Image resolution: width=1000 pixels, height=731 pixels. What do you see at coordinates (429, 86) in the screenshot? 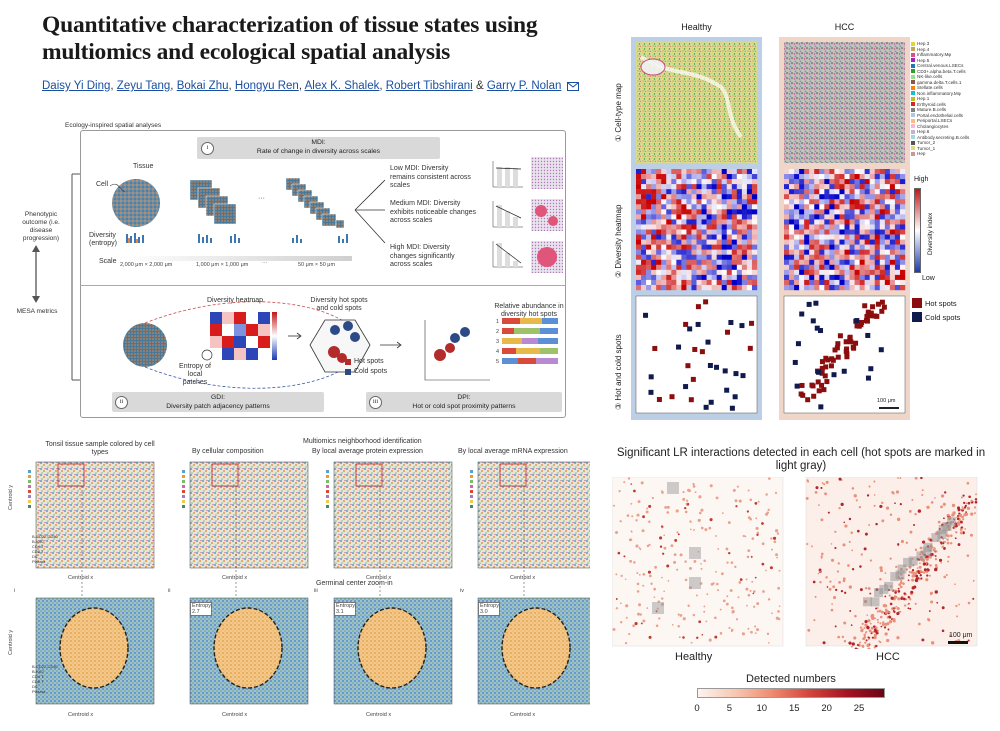
I see `author-link: Robert Tibshirani` at bounding box center [429, 86].